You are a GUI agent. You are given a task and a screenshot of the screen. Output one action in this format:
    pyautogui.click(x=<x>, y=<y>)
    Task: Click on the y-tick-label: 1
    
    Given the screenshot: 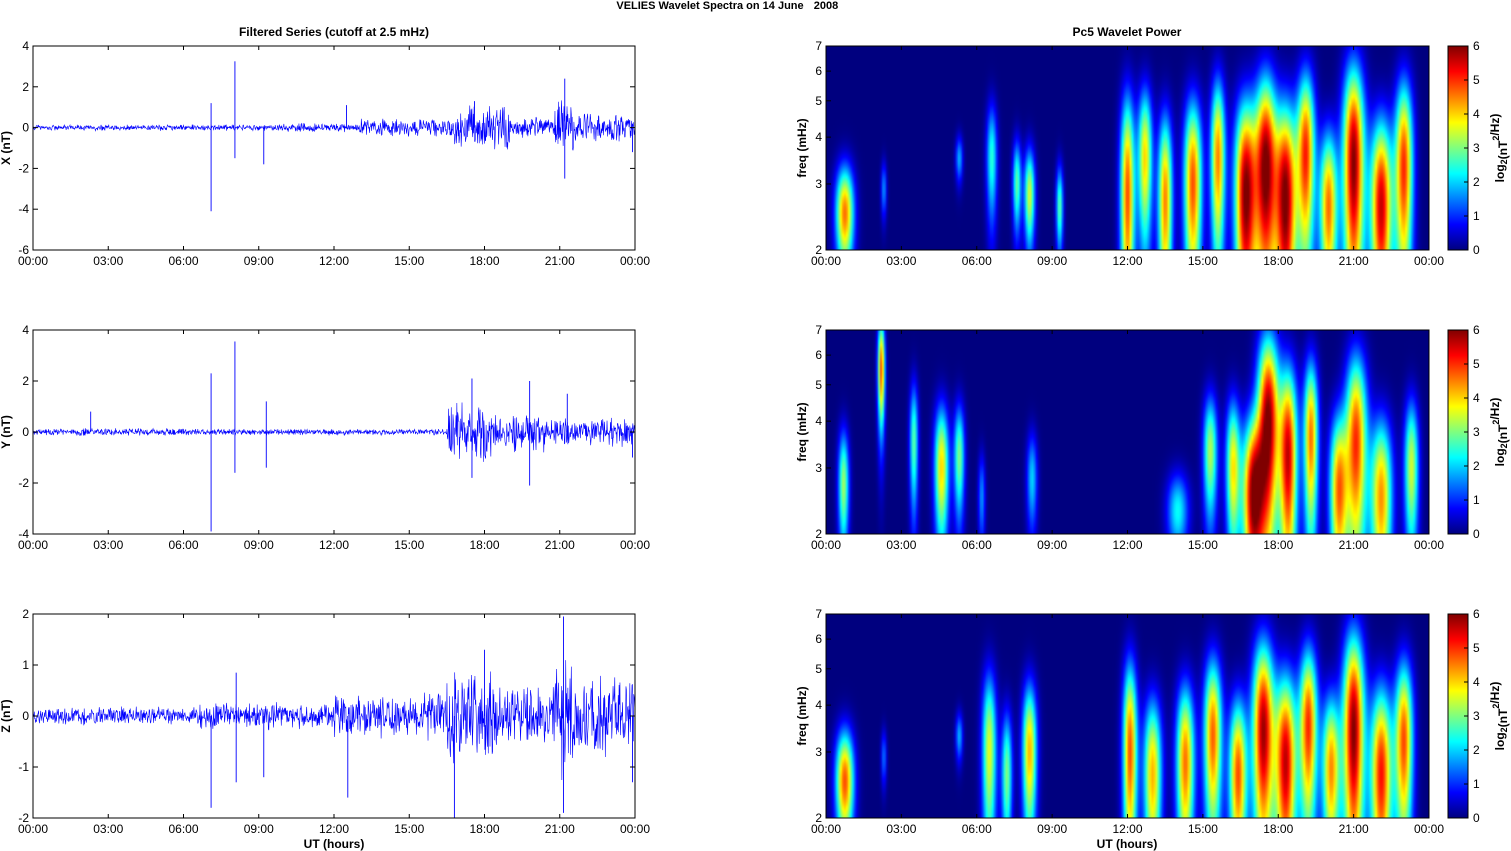 What is the action you would take?
    pyautogui.click(x=25, y=665)
    